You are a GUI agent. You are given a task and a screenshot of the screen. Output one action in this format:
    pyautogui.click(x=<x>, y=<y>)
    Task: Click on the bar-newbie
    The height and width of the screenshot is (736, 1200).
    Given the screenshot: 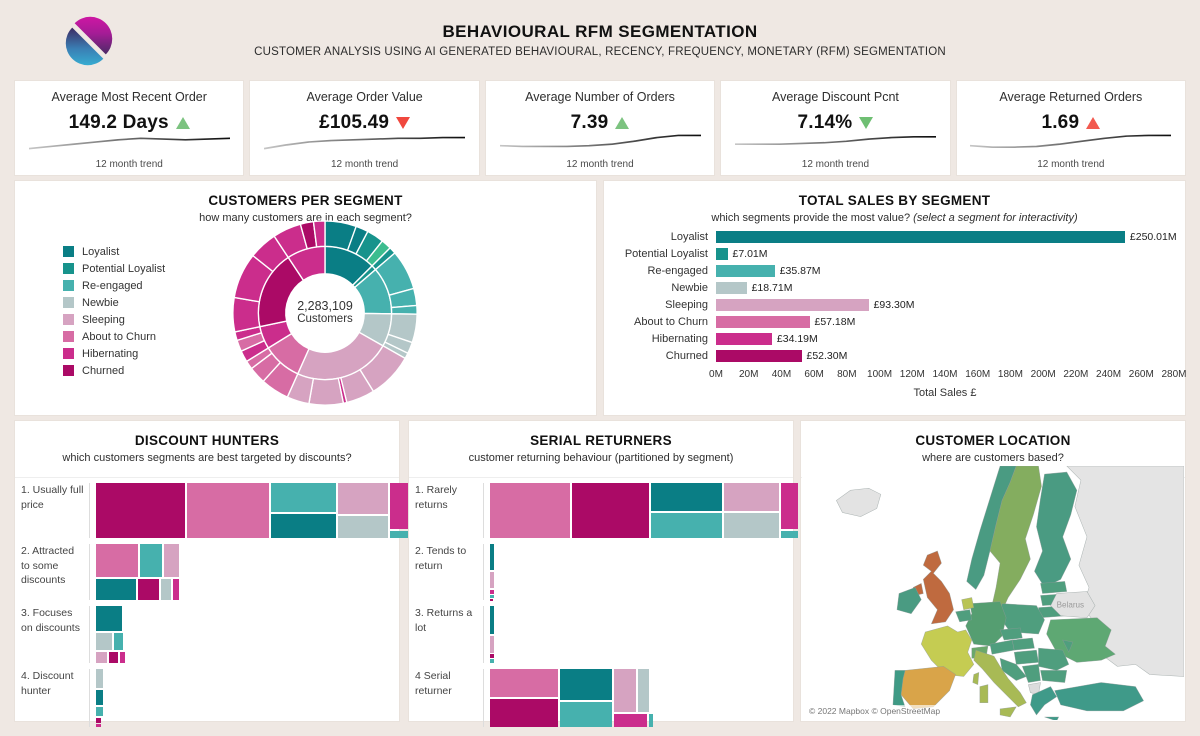 What is the action you would take?
    pyautogui.click(x=731, y=288)
    